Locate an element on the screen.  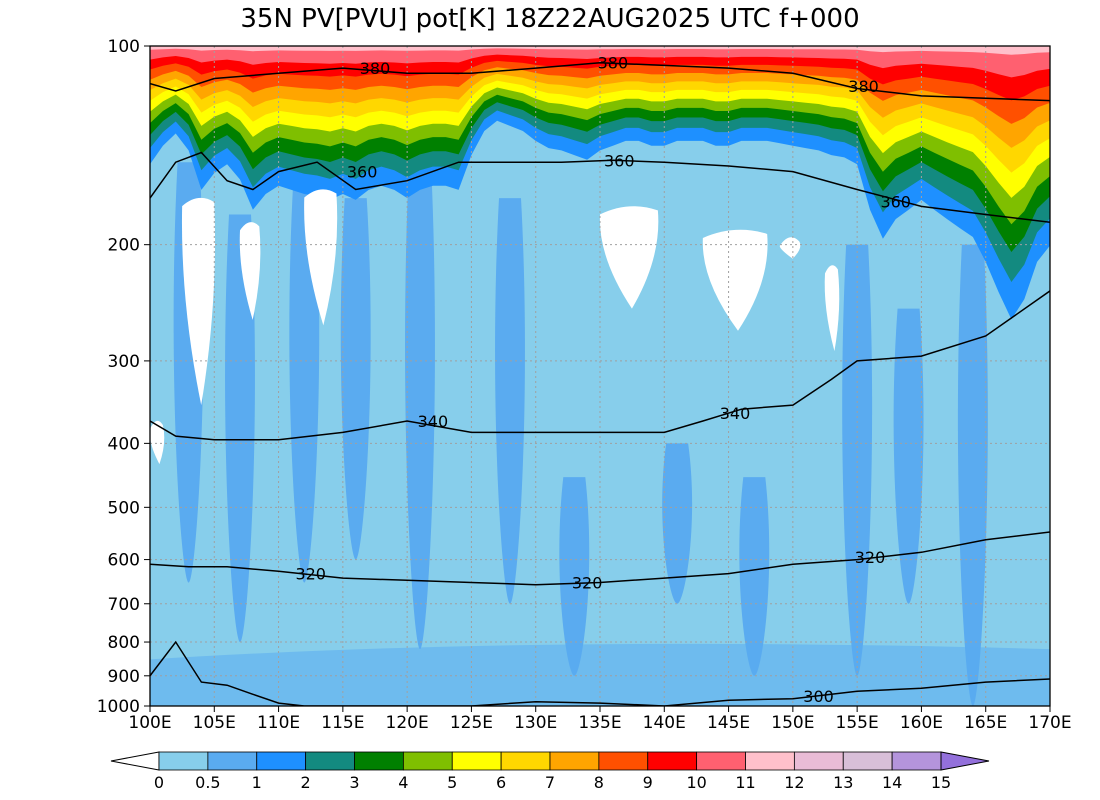
x-tick-label: 105E is located at coordinates (214, 723).